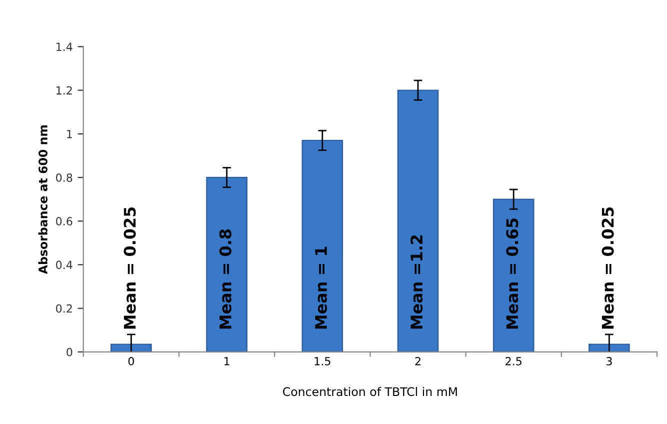  I want to click on annotation: Mean = 0.65, so click(512, 273).